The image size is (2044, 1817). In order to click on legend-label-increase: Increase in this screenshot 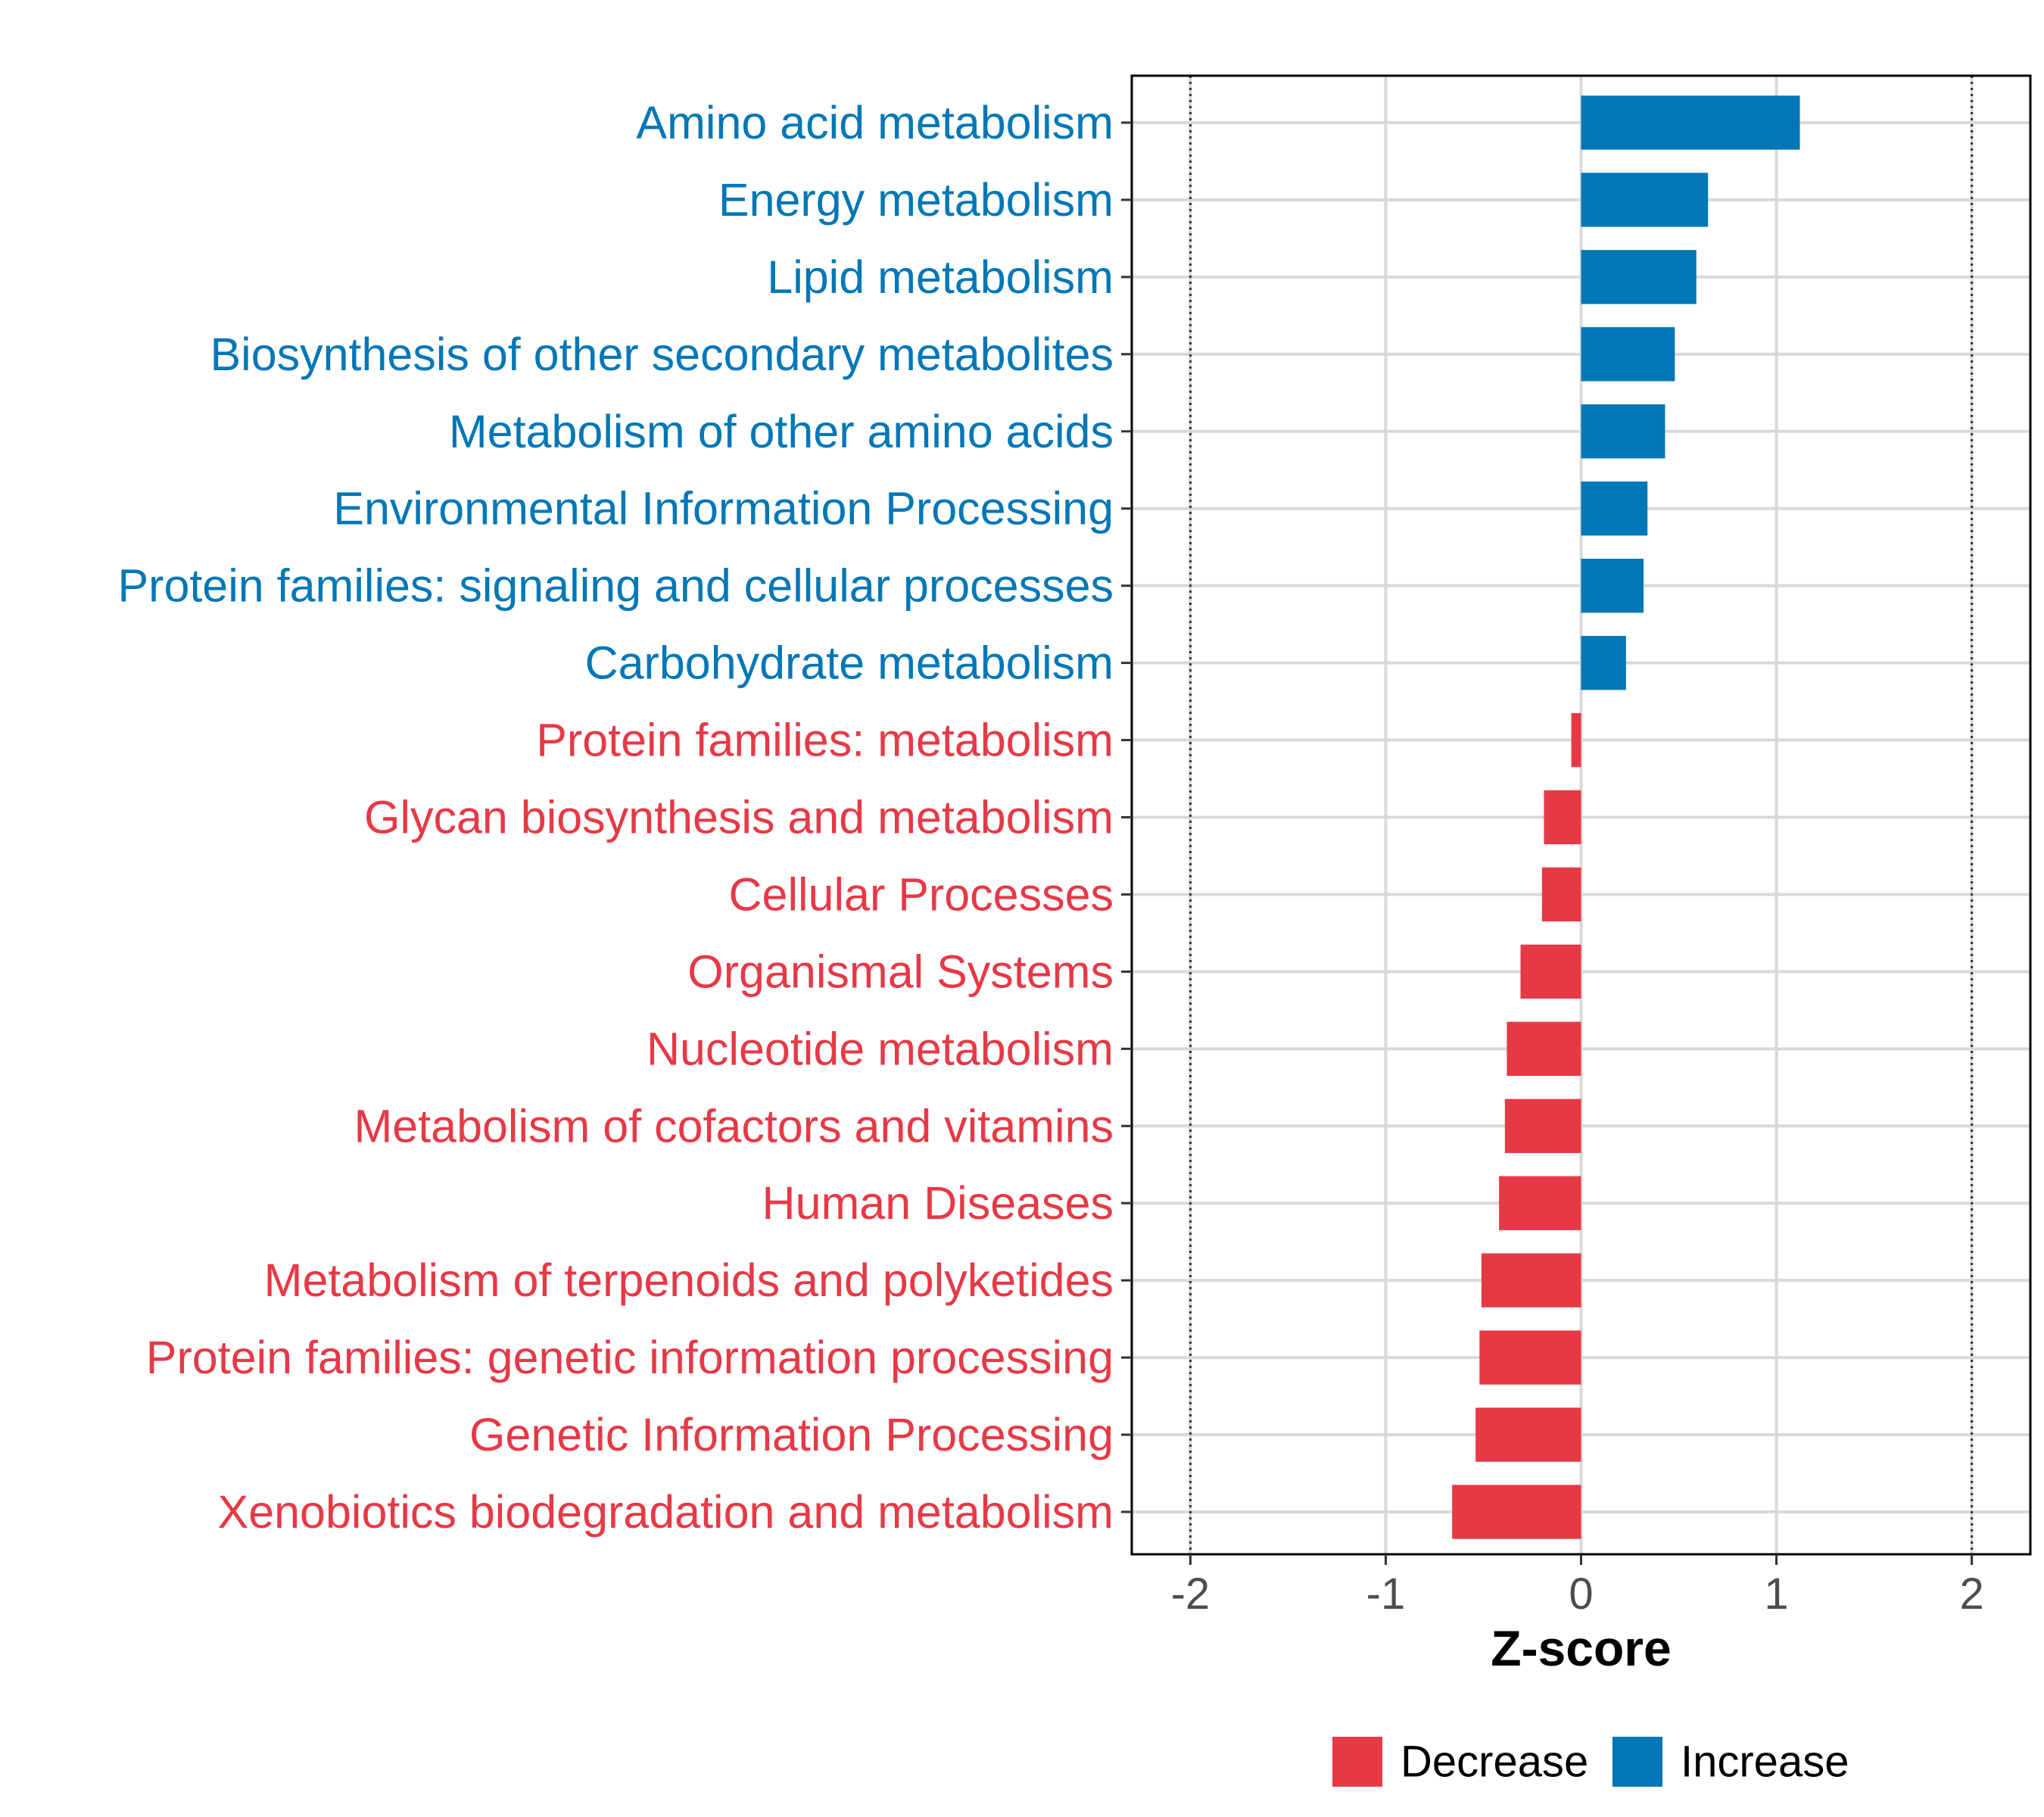, I will do `click(1765, 1762)`.